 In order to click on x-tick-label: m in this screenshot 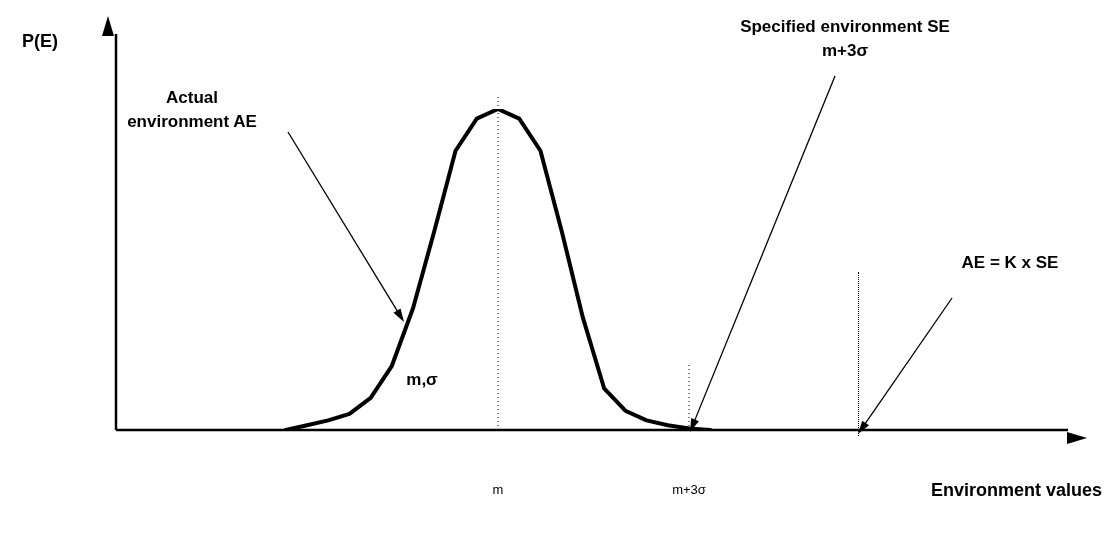, I will do `click(498, 489)`.